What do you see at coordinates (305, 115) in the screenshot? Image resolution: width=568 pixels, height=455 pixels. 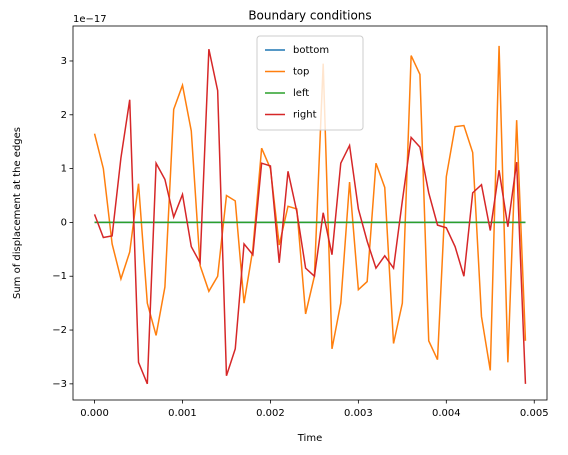 I see `legend-label: right` at bounding box center [305, 115].